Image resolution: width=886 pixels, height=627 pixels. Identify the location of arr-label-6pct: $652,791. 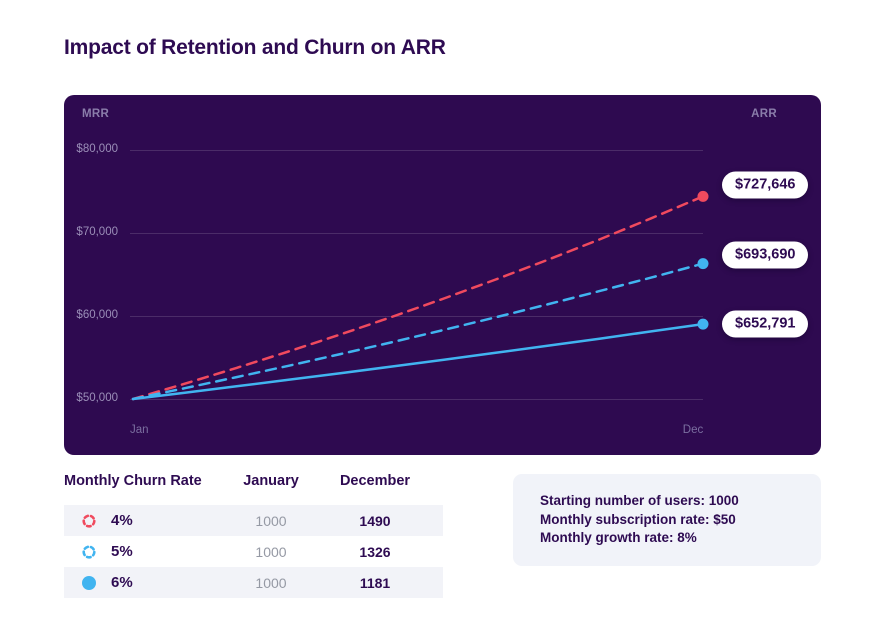
(765, 324).